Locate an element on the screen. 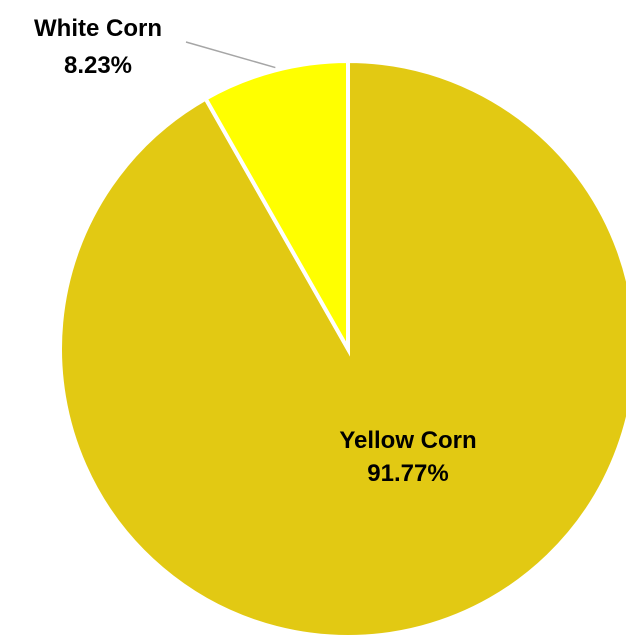 The width and height of the screenshot is (626, 635). white-corn-label: White Corn is located at coordinates (98, 28).